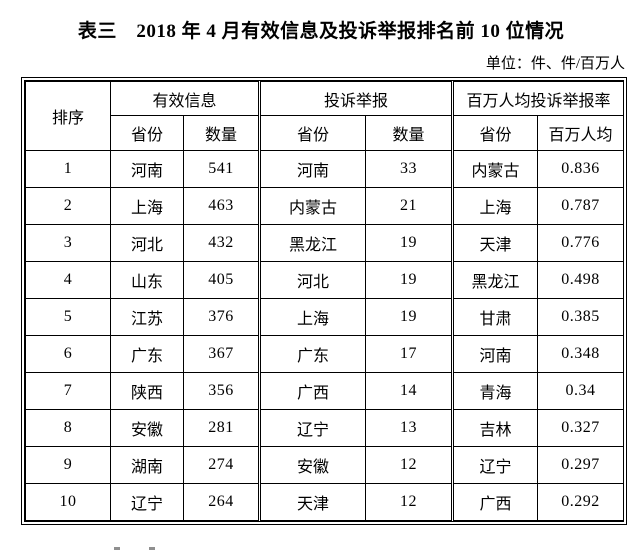 The height and width of the screenshot is (551, 642). Describe the element at coordinates (185, 98) in the screenshot. I see `header-group-valid-info: 有效信息` at that location.